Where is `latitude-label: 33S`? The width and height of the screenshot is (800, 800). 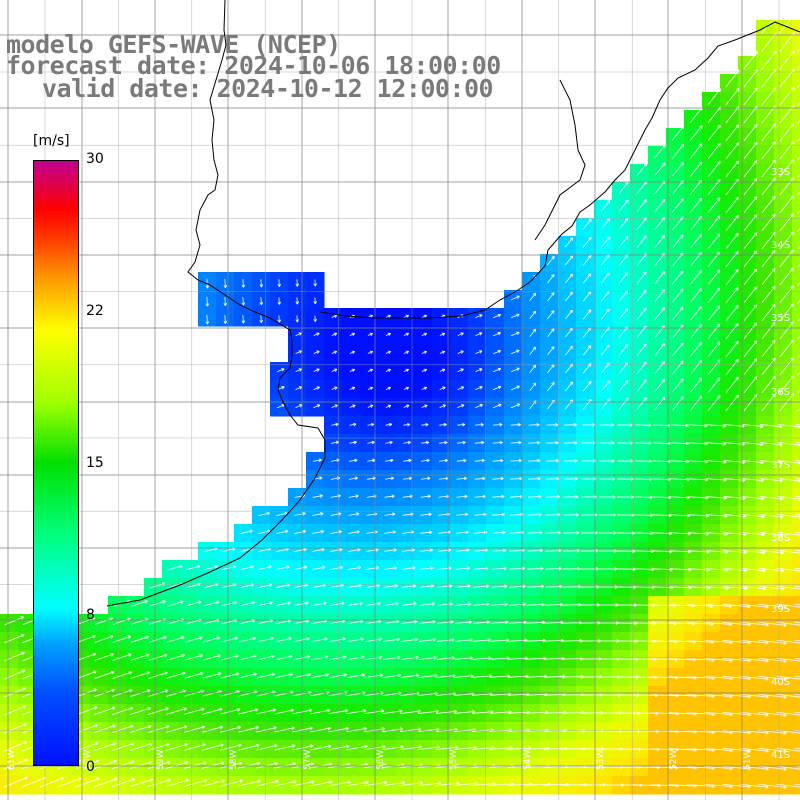 latitude-label: 33S is located at coordinates (780, 172).